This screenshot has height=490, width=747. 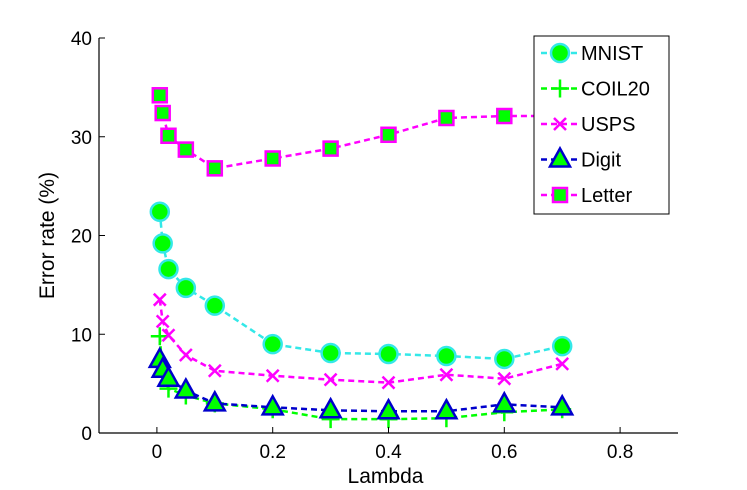 I want to click on x-tick-label: 0, so click(x=157, y=452).